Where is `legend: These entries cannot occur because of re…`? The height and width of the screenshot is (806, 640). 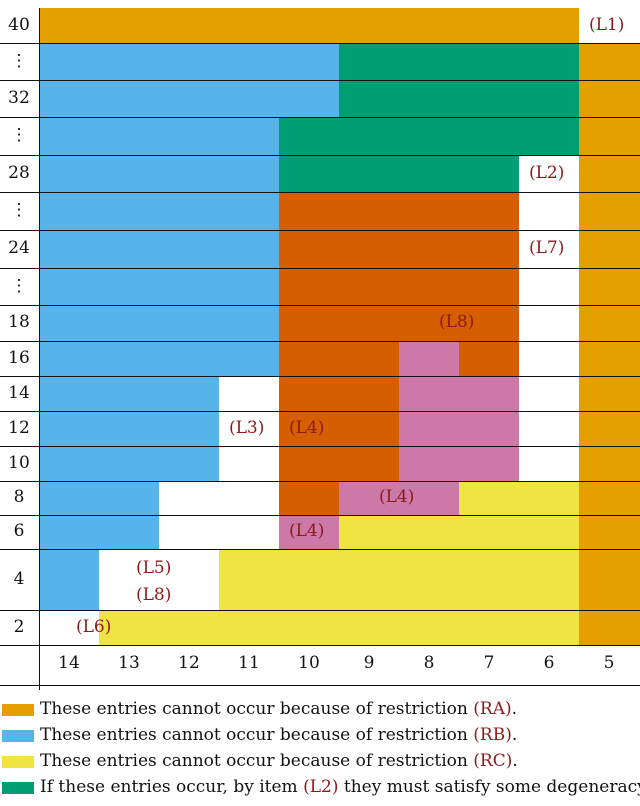
legend: These entries cannot occur because of re… is located at coordinates (320, 751).